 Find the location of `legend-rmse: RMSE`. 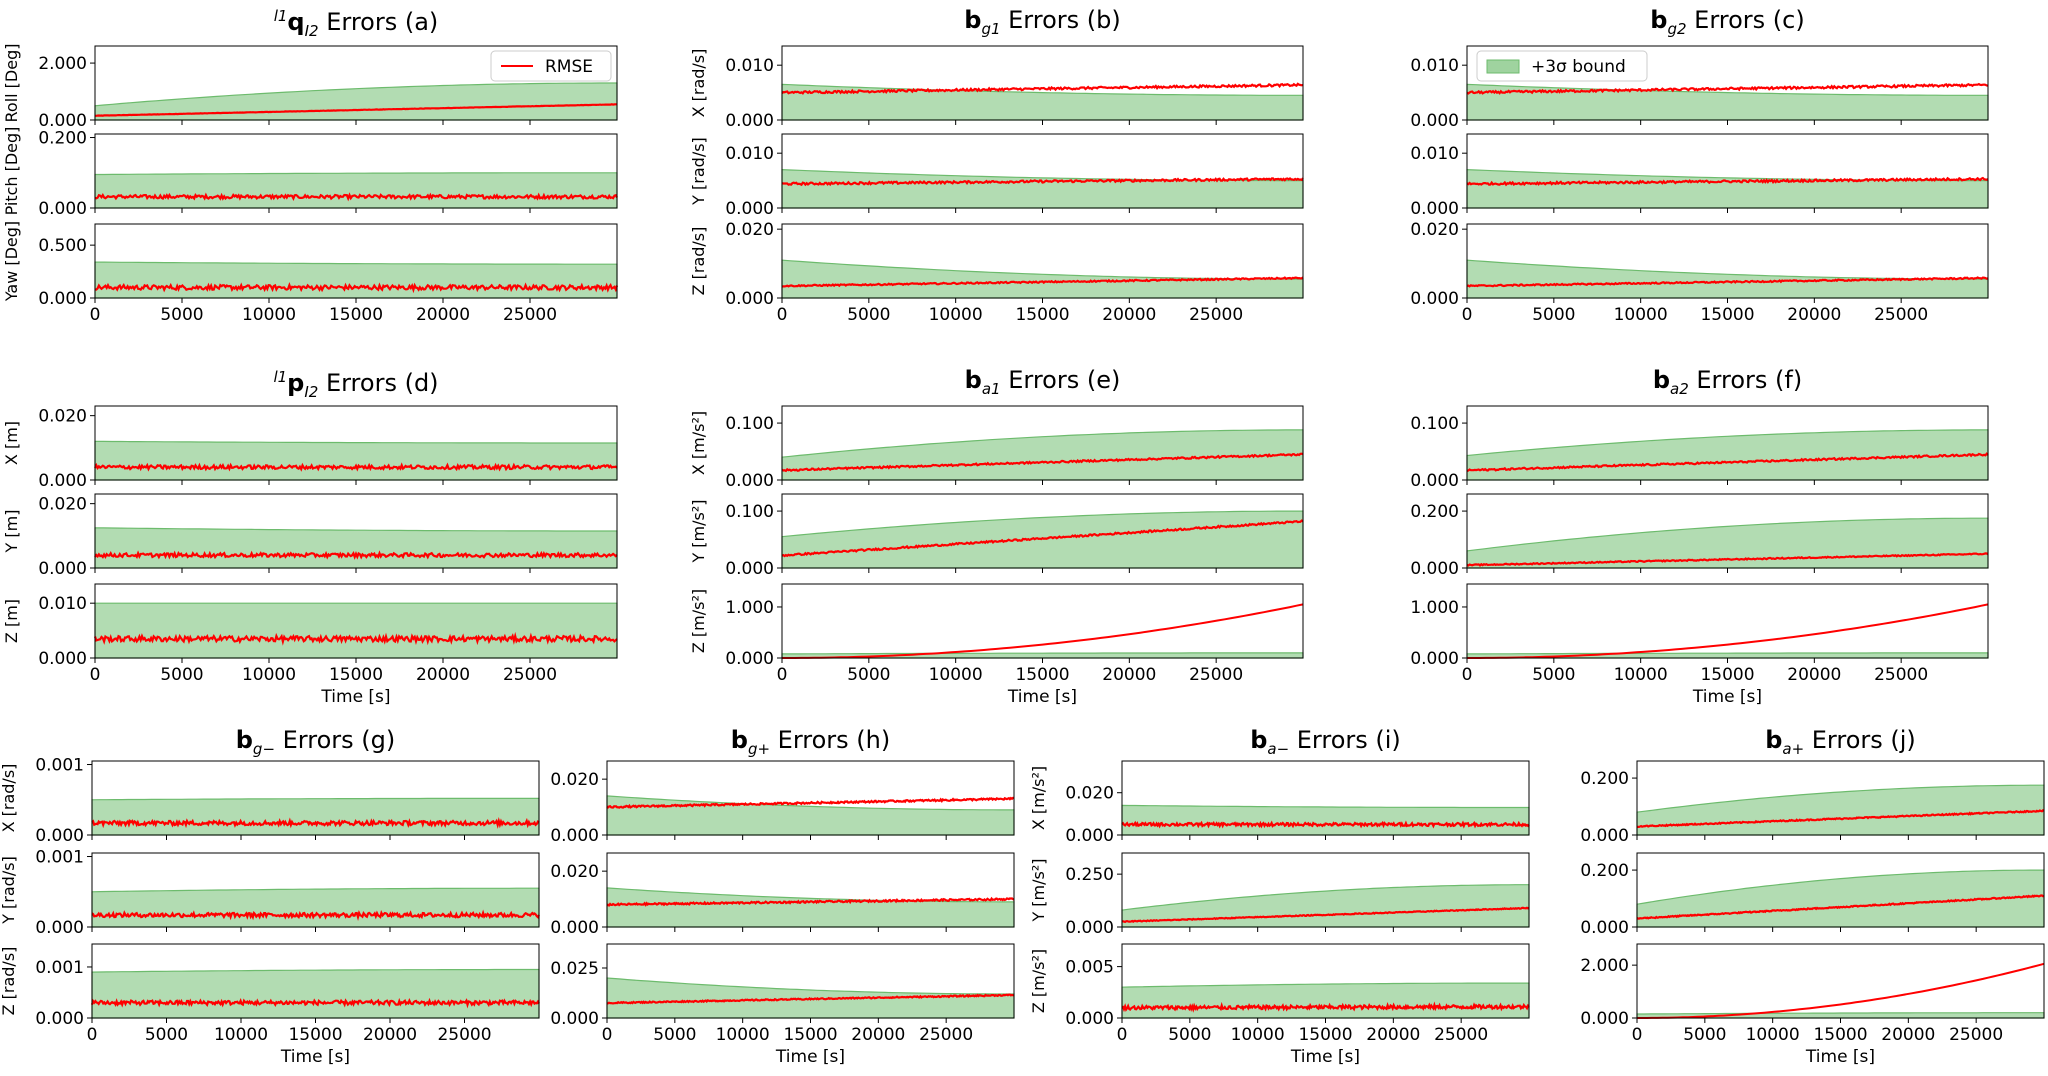

legend-rmse: RMSE is located at coordinates (551, 66).